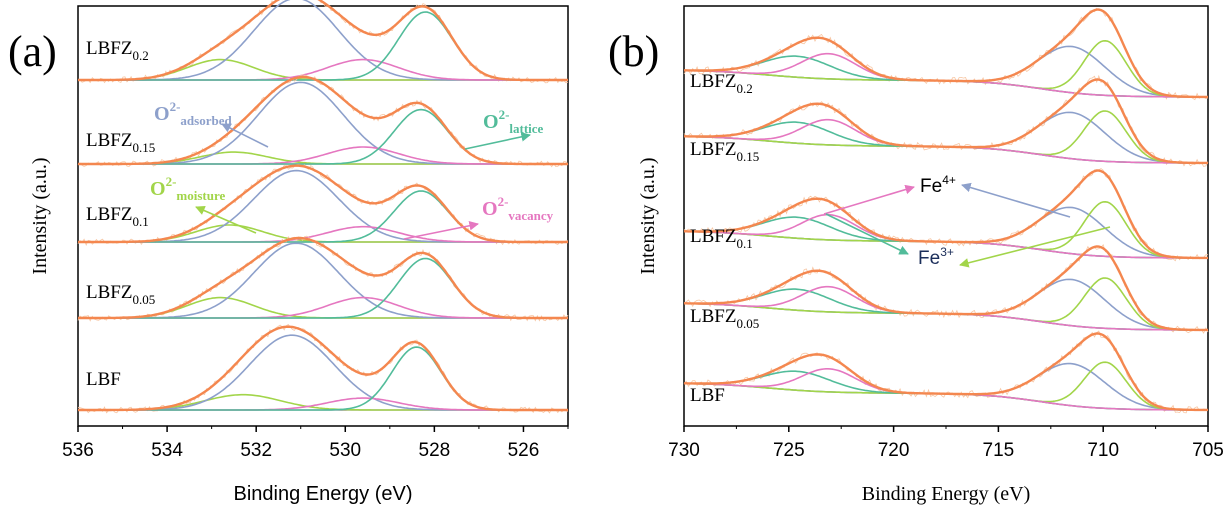 The image size is (1226, 506). What do you see at coordinates (518, 208) in the screenshot?
I see `annotation-o-vacancy: O2-vacancy` at bounding box center [518, 208].